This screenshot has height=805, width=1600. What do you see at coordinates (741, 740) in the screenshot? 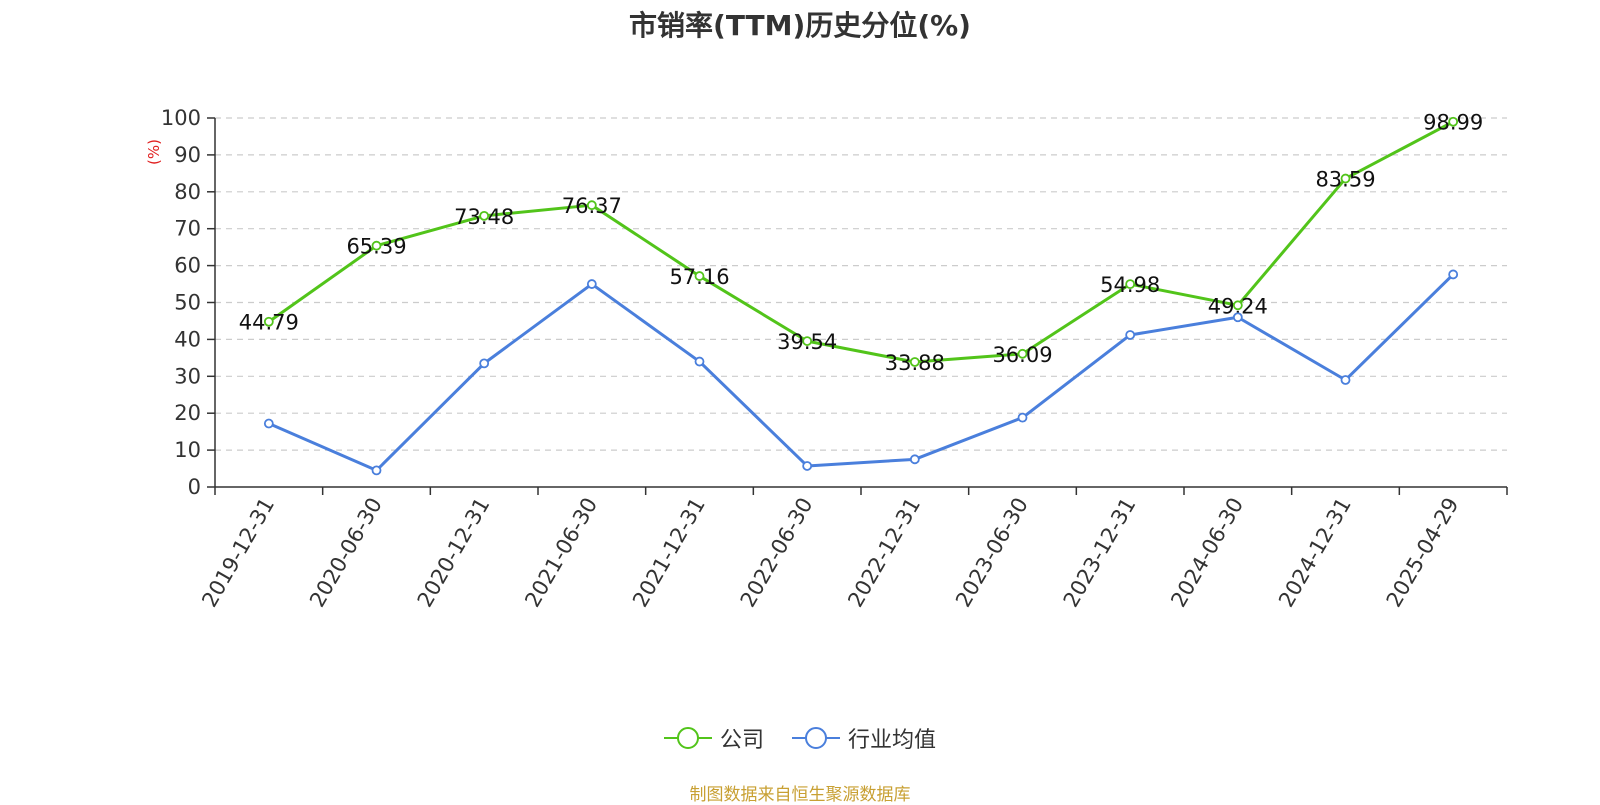
I see `legend-label-company: 公司` at bounding box center [741, 740].